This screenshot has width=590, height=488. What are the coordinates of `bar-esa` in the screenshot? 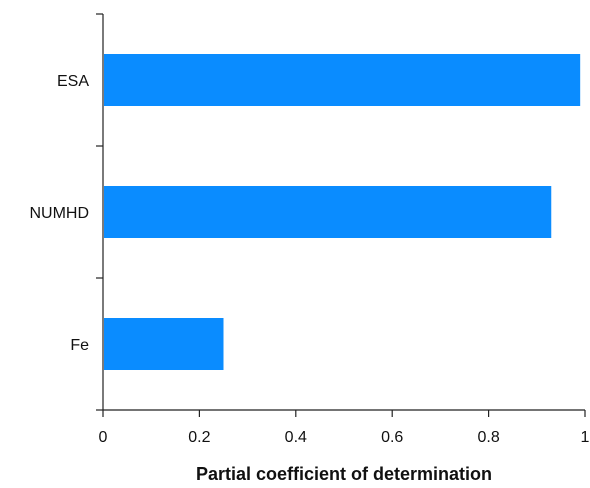 It's located at (342, 80).